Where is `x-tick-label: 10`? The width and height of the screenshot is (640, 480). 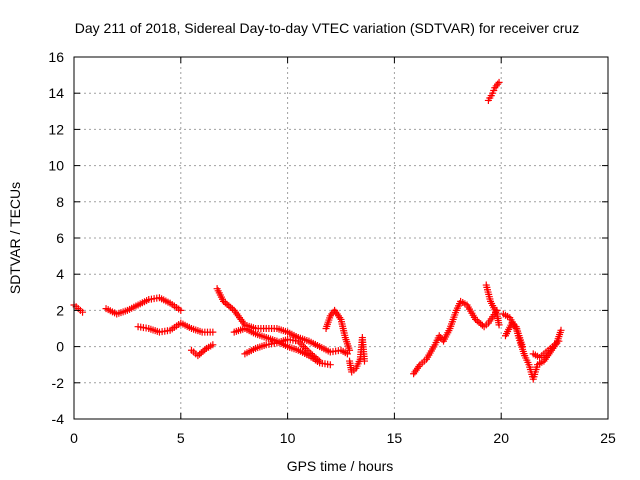
x-tick-label: 10 is located at coordinates (288, 438).